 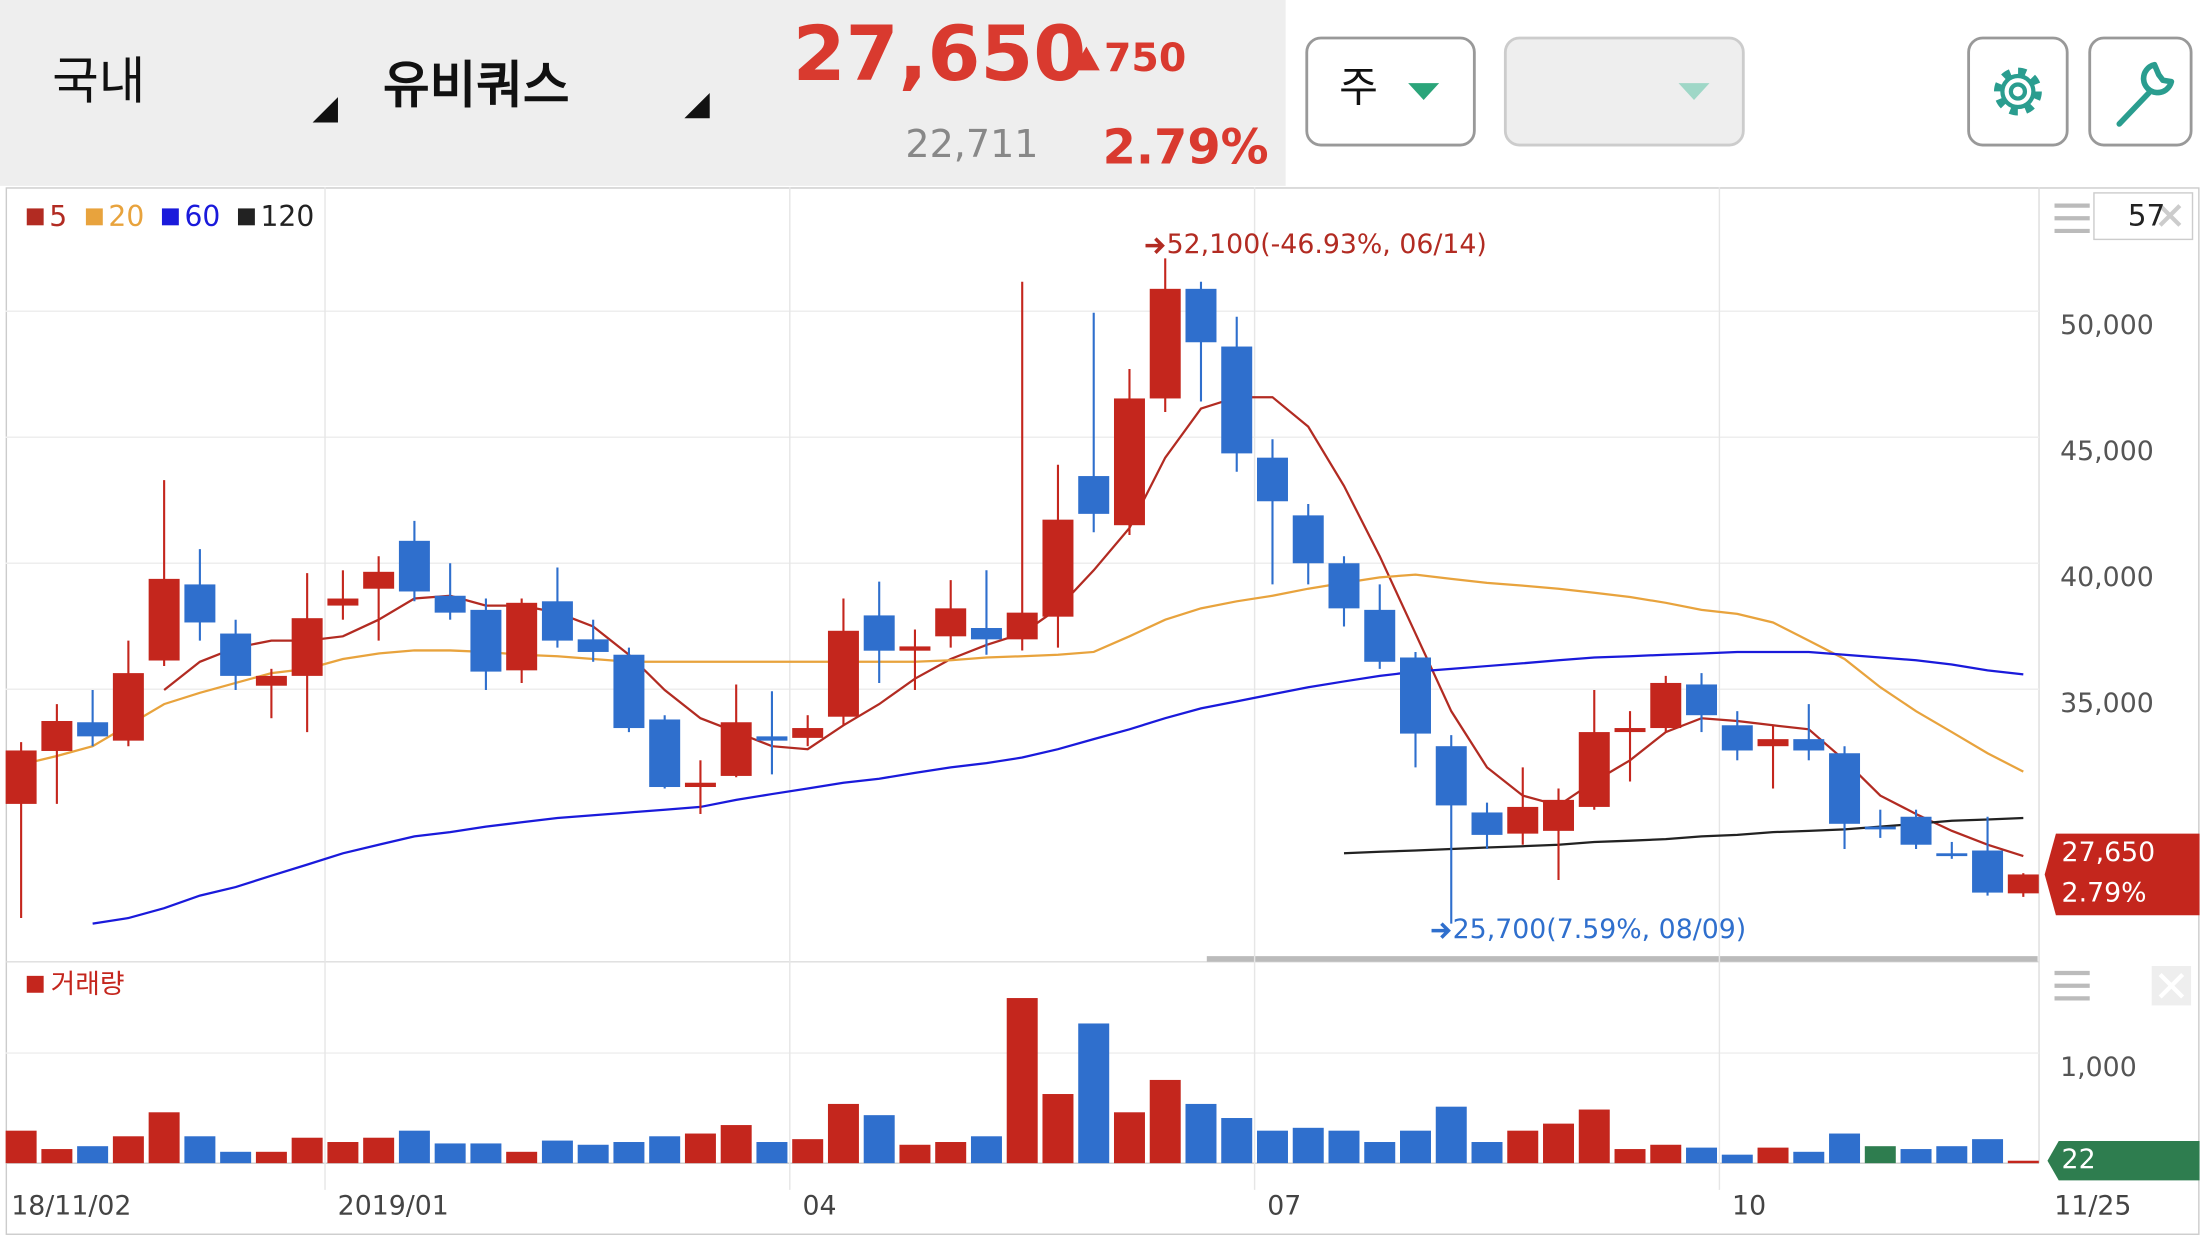 What do you see at coordinates (58, 216) in the screenshot?
I see `legend-label: 5` at bounding box center [58, 216].